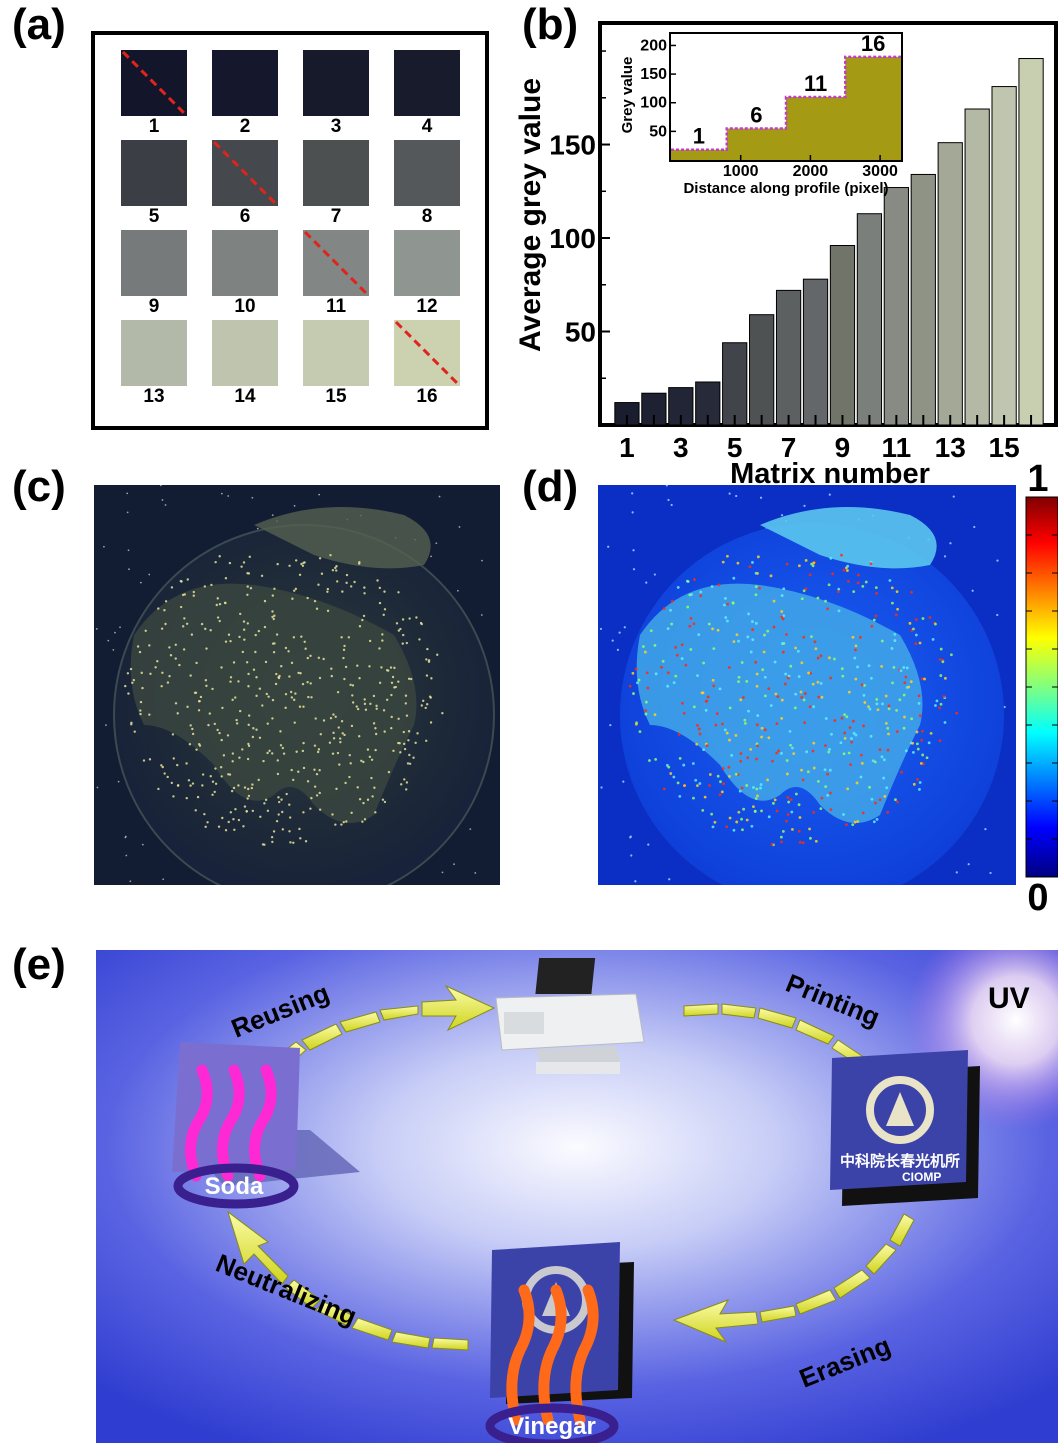  I want to click on patch-number-13: 13, so click(153, 396).